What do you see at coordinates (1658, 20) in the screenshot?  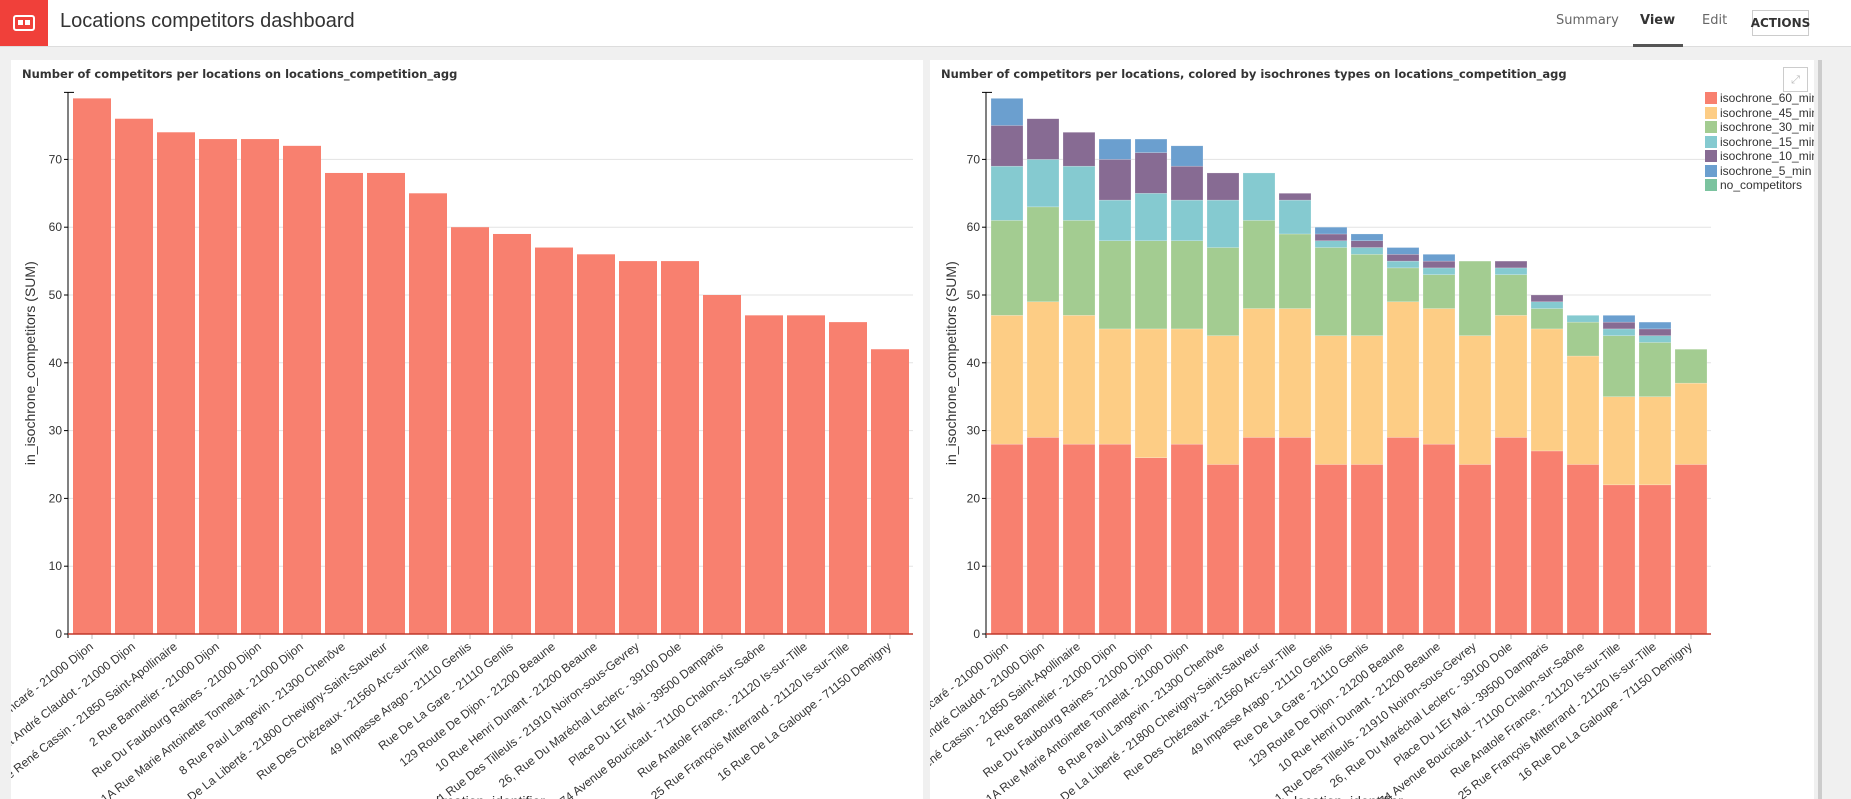 I see `tab-view: View` at bounding box center [1658, 20].